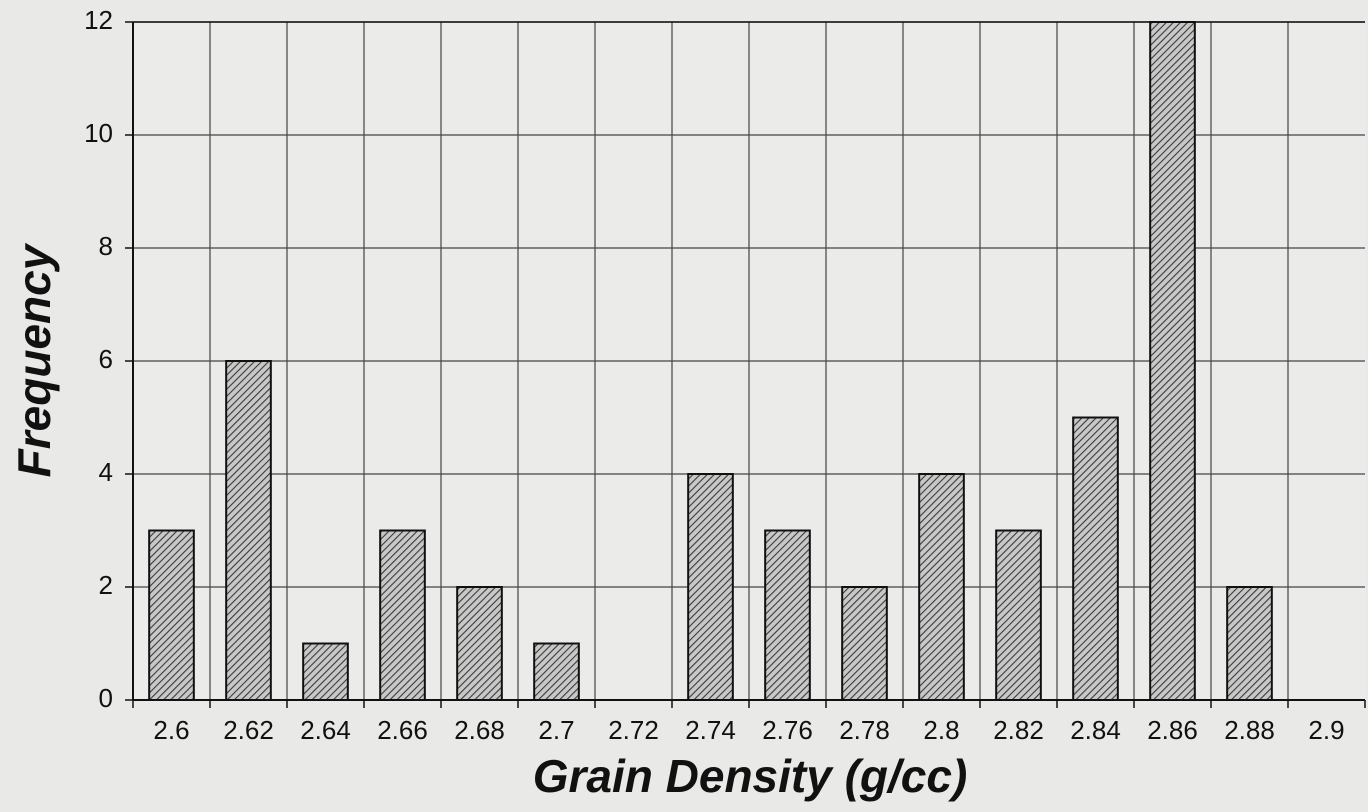 The height and width of the screenshot is (812, 1368). Describe the element at coordinates (941, 730) in the screenshot. I see `x-tick-label: 2.8` at that location.